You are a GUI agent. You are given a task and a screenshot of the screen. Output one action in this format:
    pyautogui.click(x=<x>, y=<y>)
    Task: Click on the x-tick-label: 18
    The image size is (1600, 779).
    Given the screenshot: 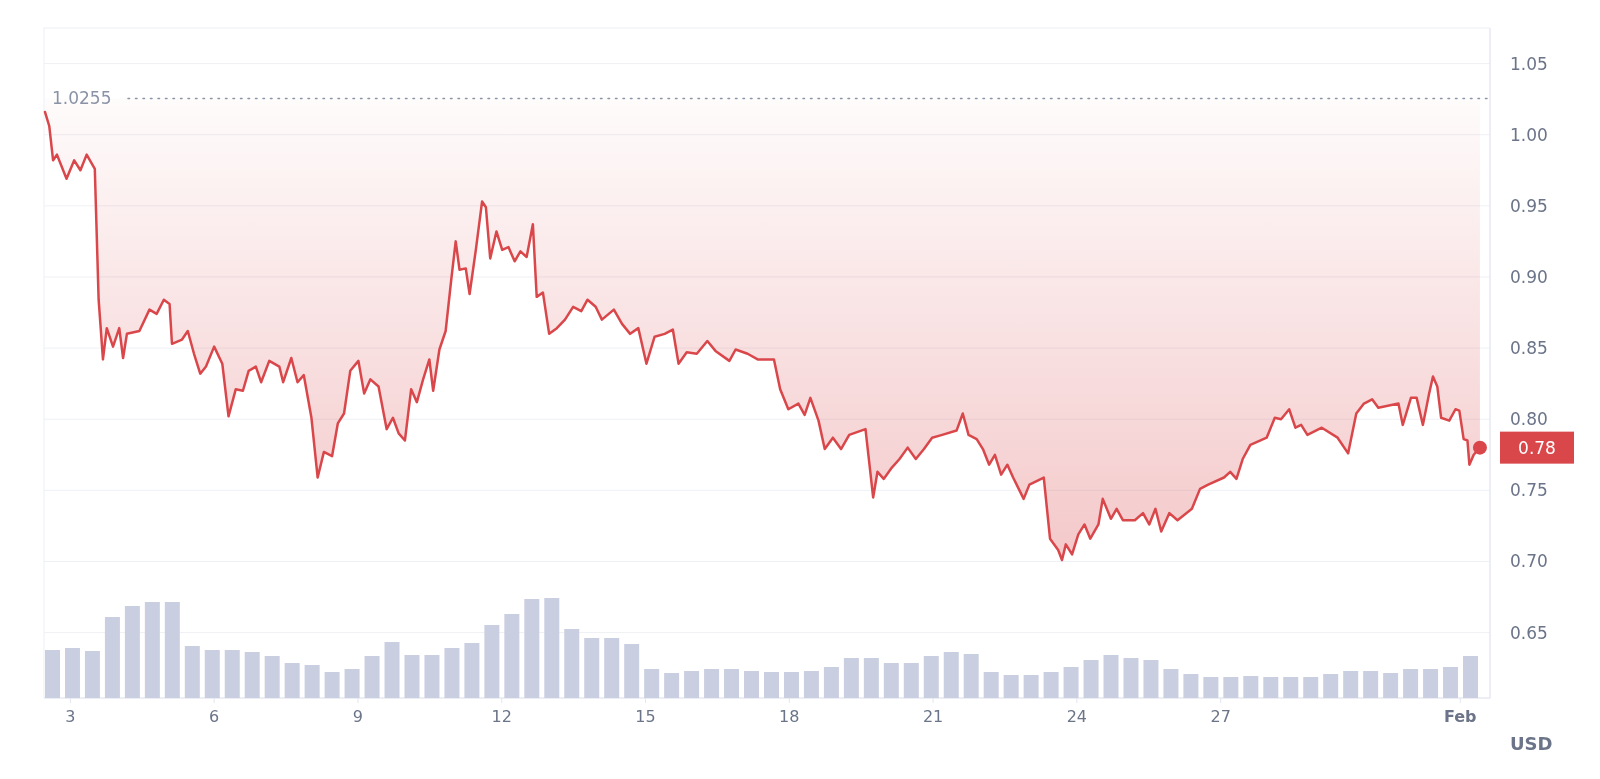 What is the action you would take?
    pyautogui.click(x=789, y=716)
    